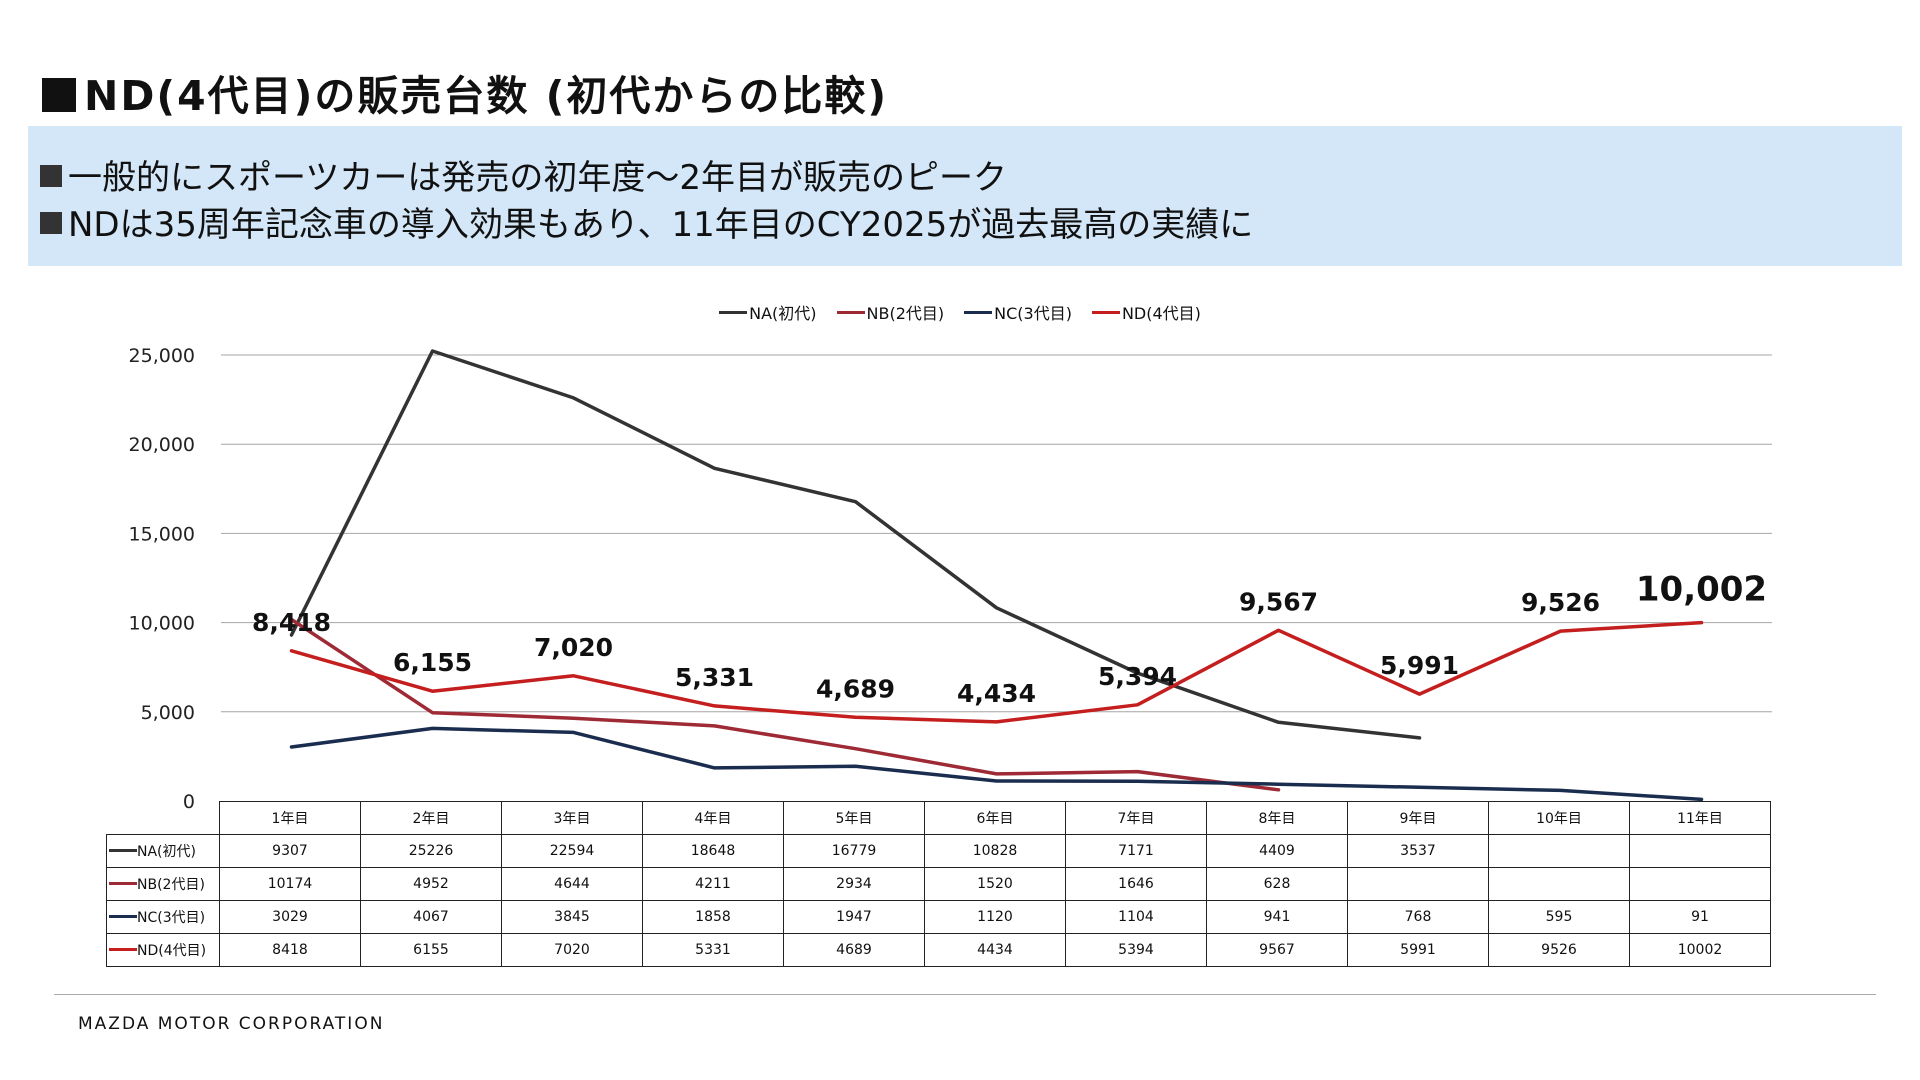  I want to click on legend-swatch-na, so click(733, 312).